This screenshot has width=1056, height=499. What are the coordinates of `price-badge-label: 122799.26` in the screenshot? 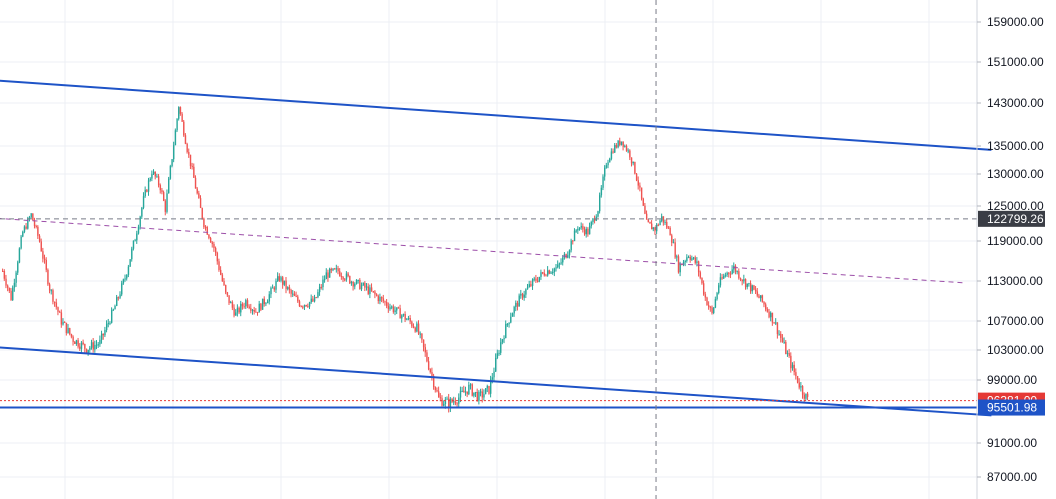 It's located at (1015, 219).